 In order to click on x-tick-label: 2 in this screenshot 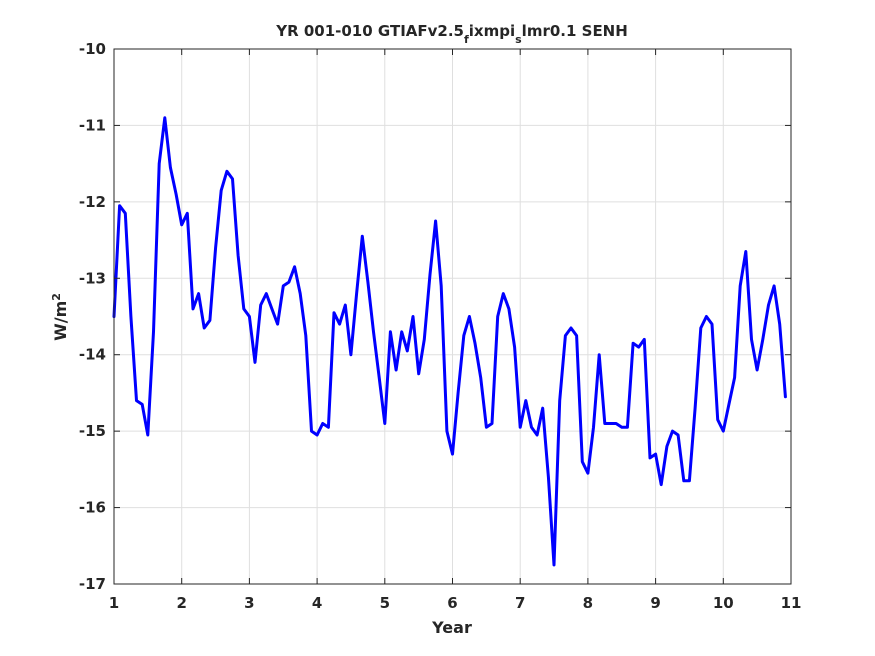, I will do `click(181, 603)`.